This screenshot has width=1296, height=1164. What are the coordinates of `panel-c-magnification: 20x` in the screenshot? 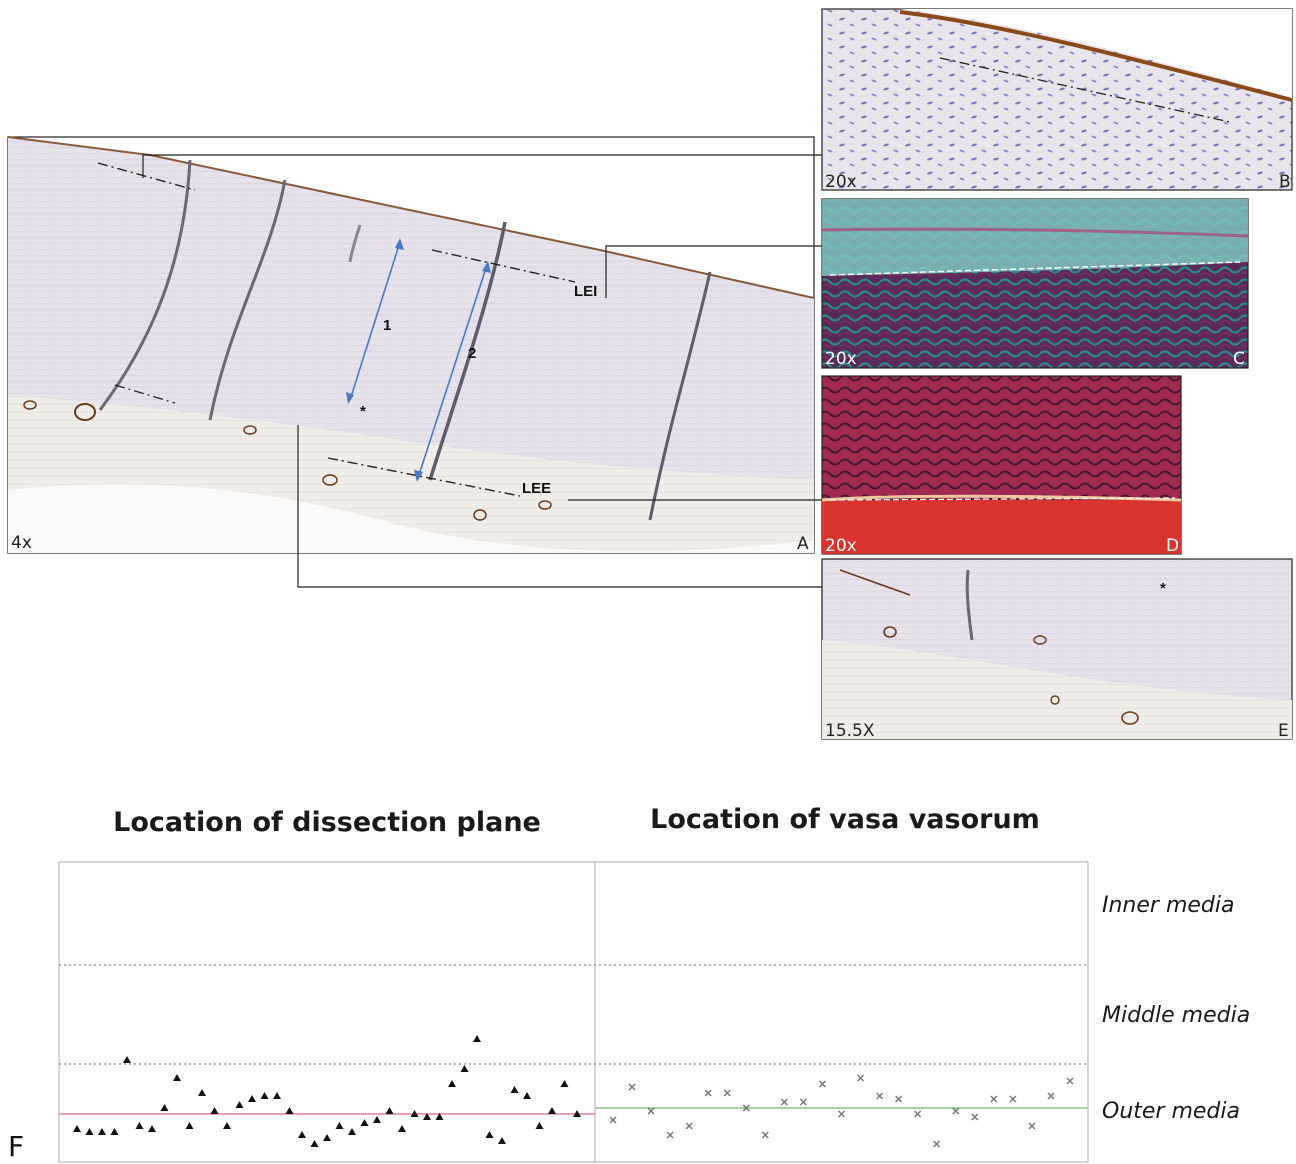 It's located at (841, 359).